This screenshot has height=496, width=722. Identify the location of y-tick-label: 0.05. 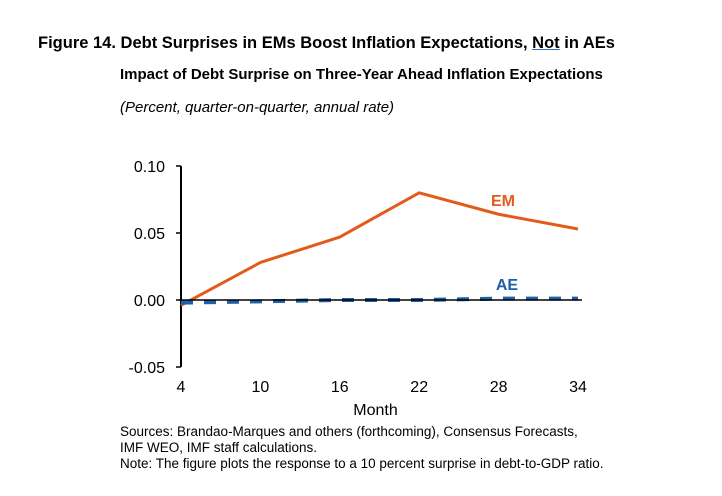
(149, 234).